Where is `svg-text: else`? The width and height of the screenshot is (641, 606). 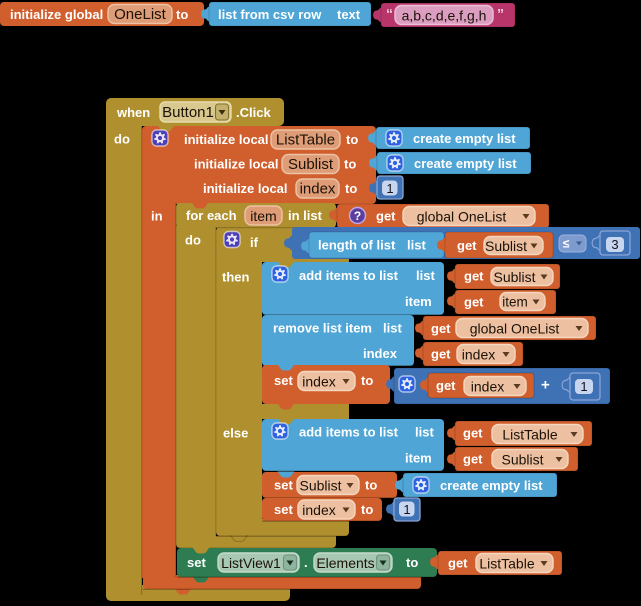 svg-text: else is located at coordinates (235, 433).